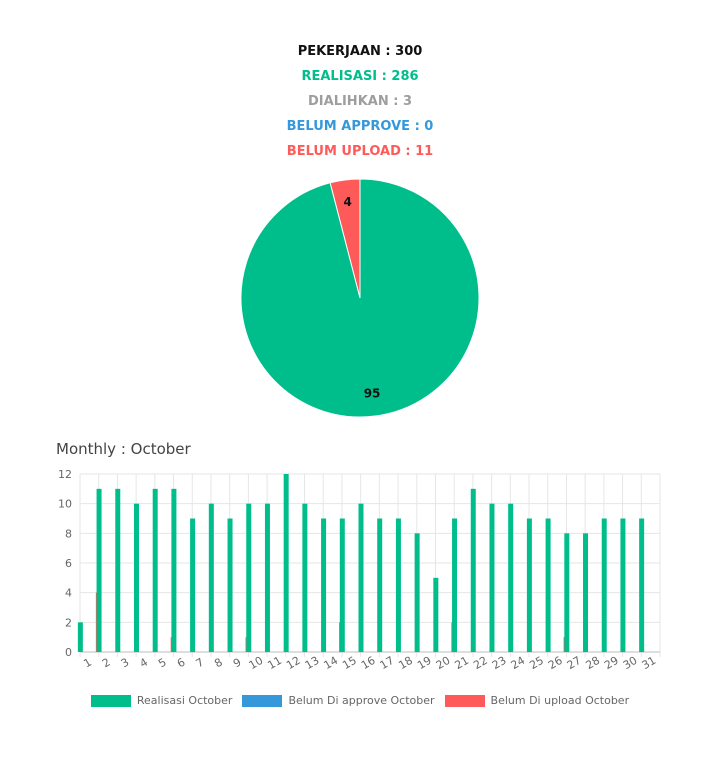 The height and width of the screenshot is (763, 720). Describe the element at coordinates (443, 663) in the screenshot. I see `x-tick-label: 20` at that location.